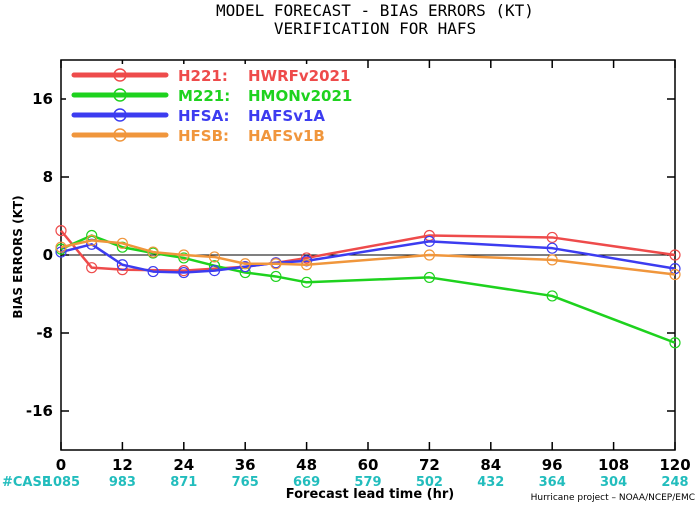  Describe the element at coordinates (286, 116) in the screenshot. I see `legend-series-name: HAFSv1A` at that location.